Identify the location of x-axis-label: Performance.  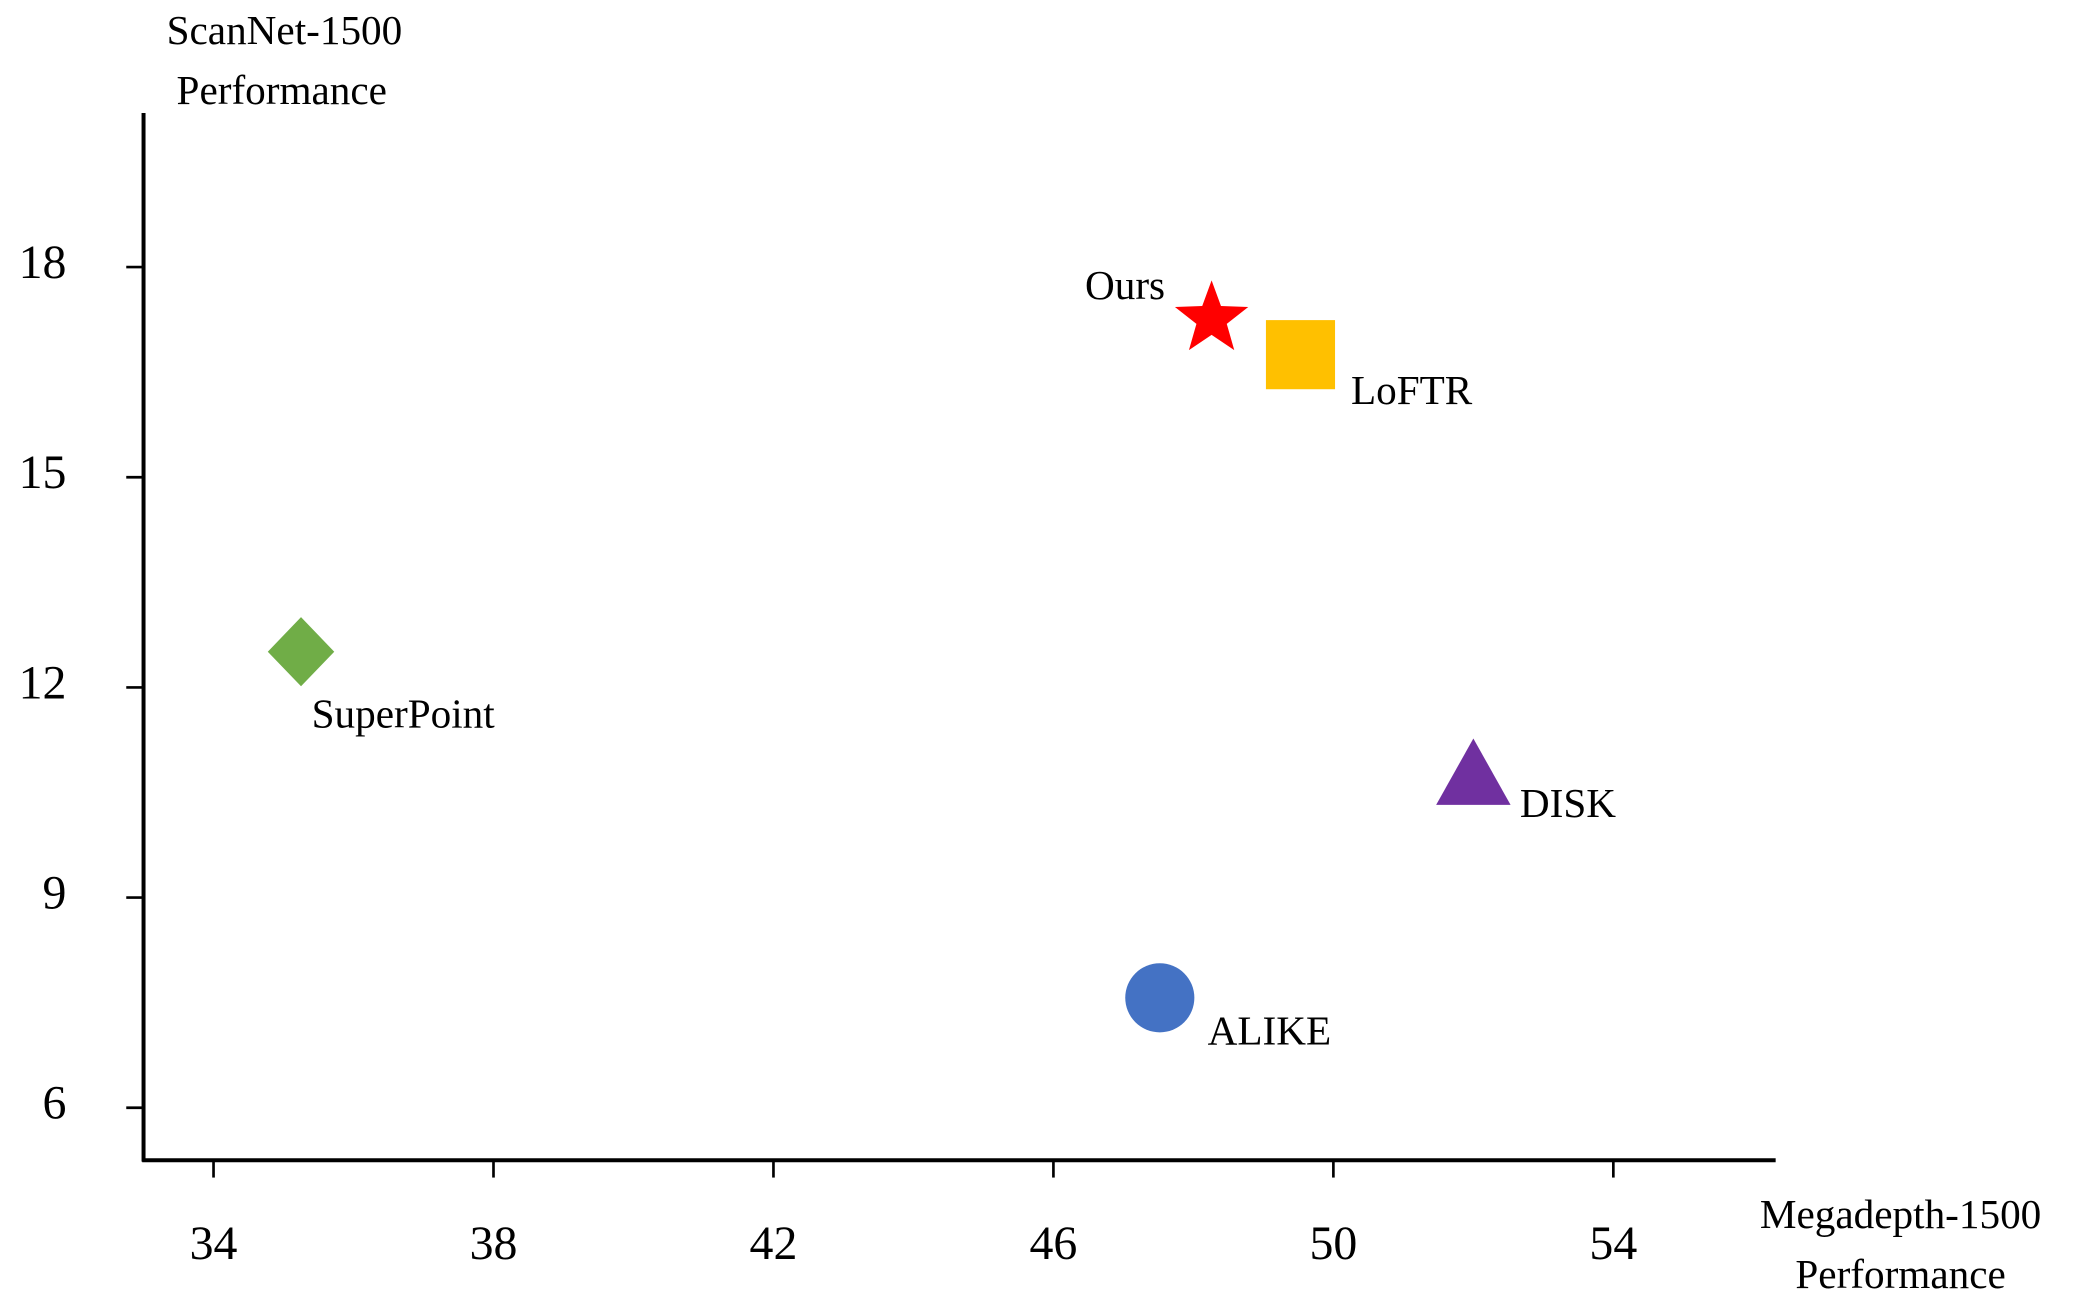
(1900, 1274).